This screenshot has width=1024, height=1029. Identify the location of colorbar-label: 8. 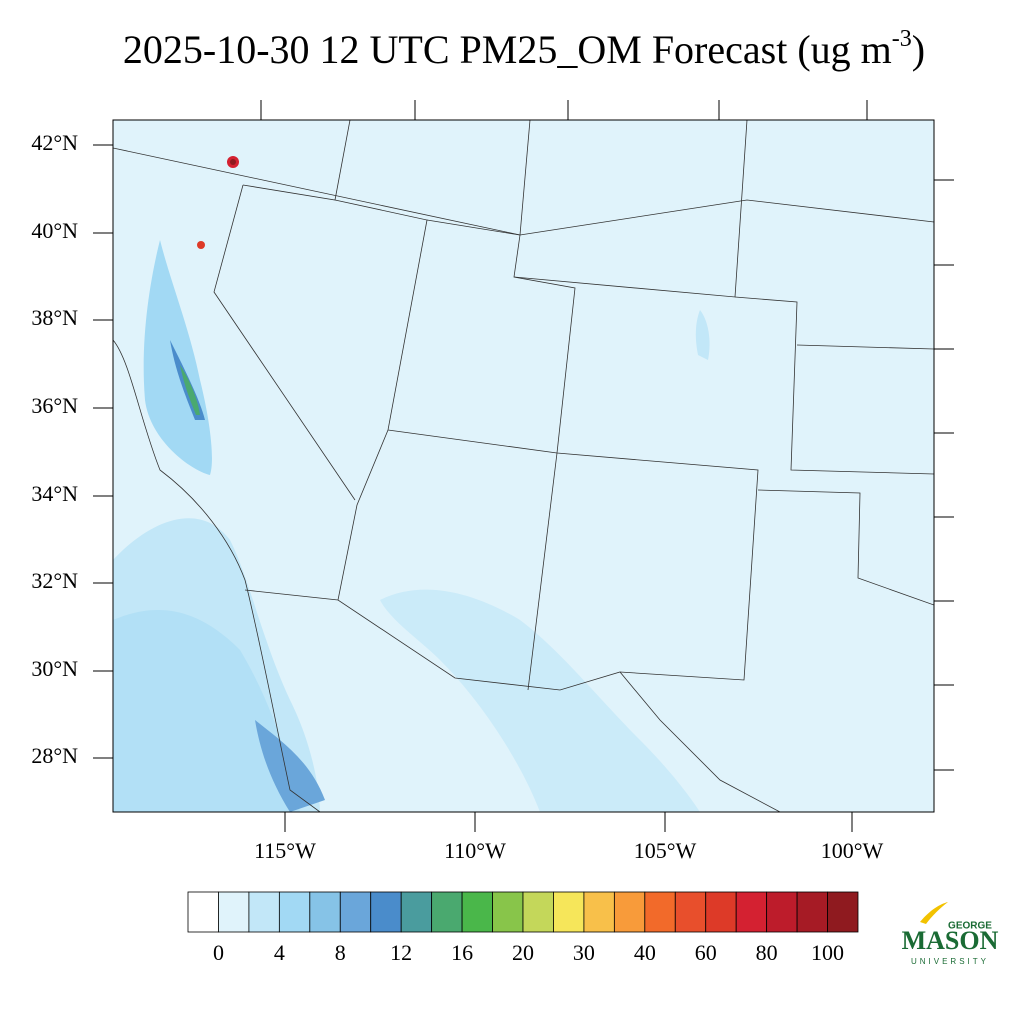
(340, 952).